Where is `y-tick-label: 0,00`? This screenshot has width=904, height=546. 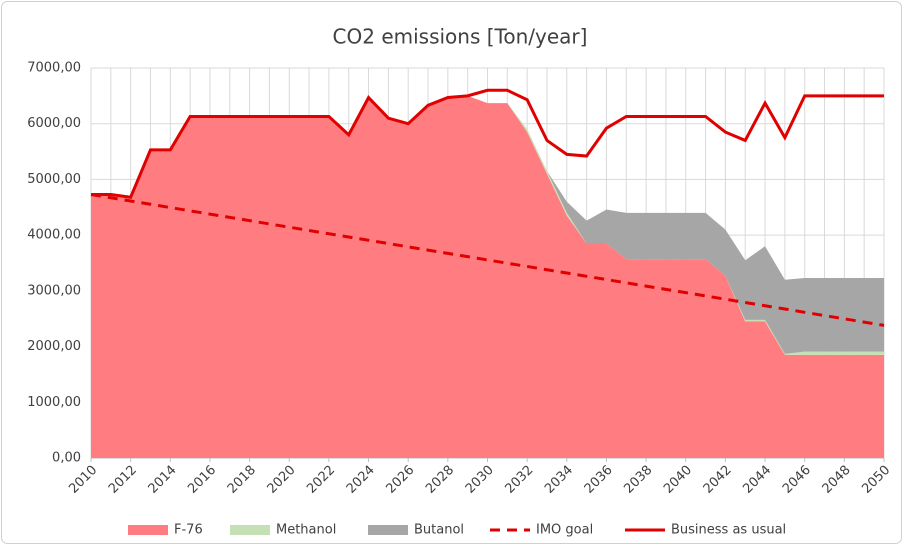 y-tick-label: 0,00 is located at coordinates (66, 458).